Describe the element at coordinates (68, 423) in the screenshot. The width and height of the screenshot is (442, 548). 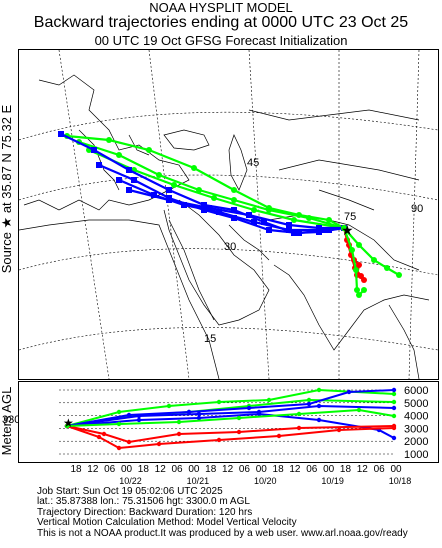
I see `vertical-source-star-icon: ★` at that location.